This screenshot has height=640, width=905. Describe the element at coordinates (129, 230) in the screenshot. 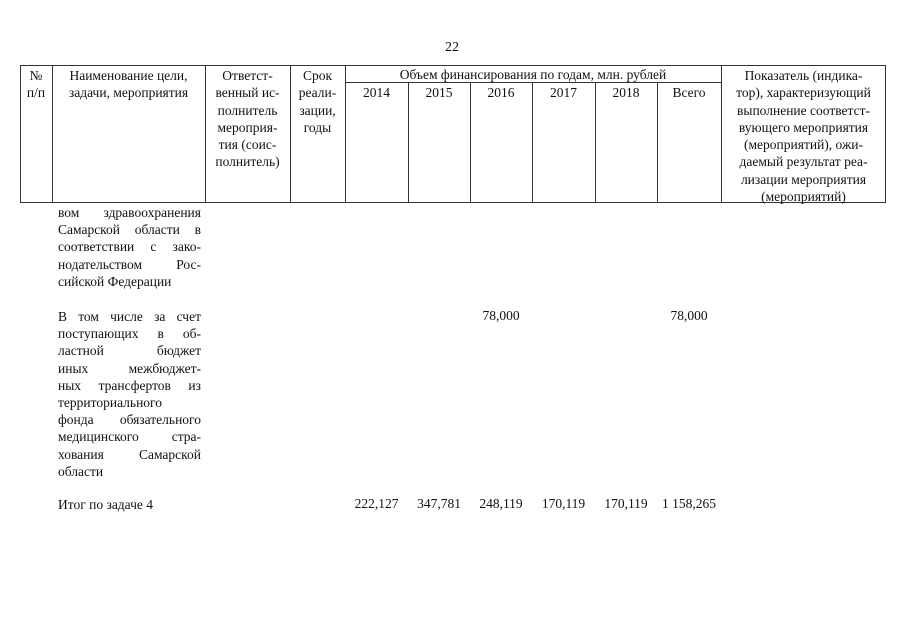

I see `row-line: Самарской области в` at that location.